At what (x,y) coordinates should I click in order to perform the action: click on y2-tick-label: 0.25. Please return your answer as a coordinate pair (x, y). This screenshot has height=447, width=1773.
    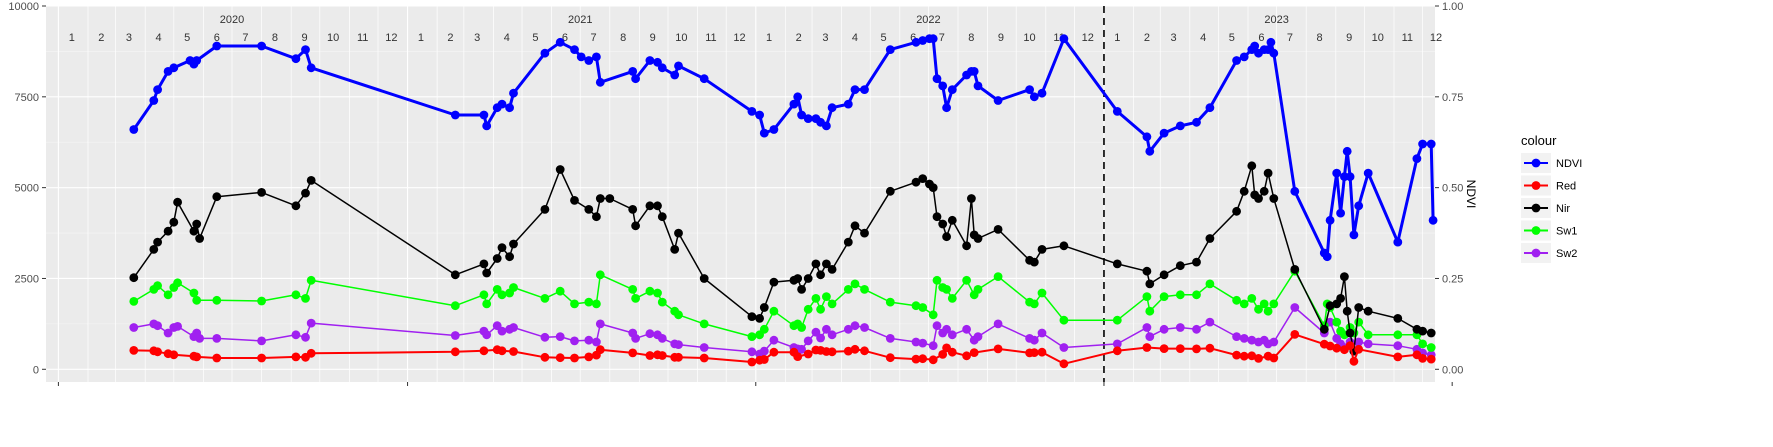
    Looking at the image, I should click on (1452, 279).